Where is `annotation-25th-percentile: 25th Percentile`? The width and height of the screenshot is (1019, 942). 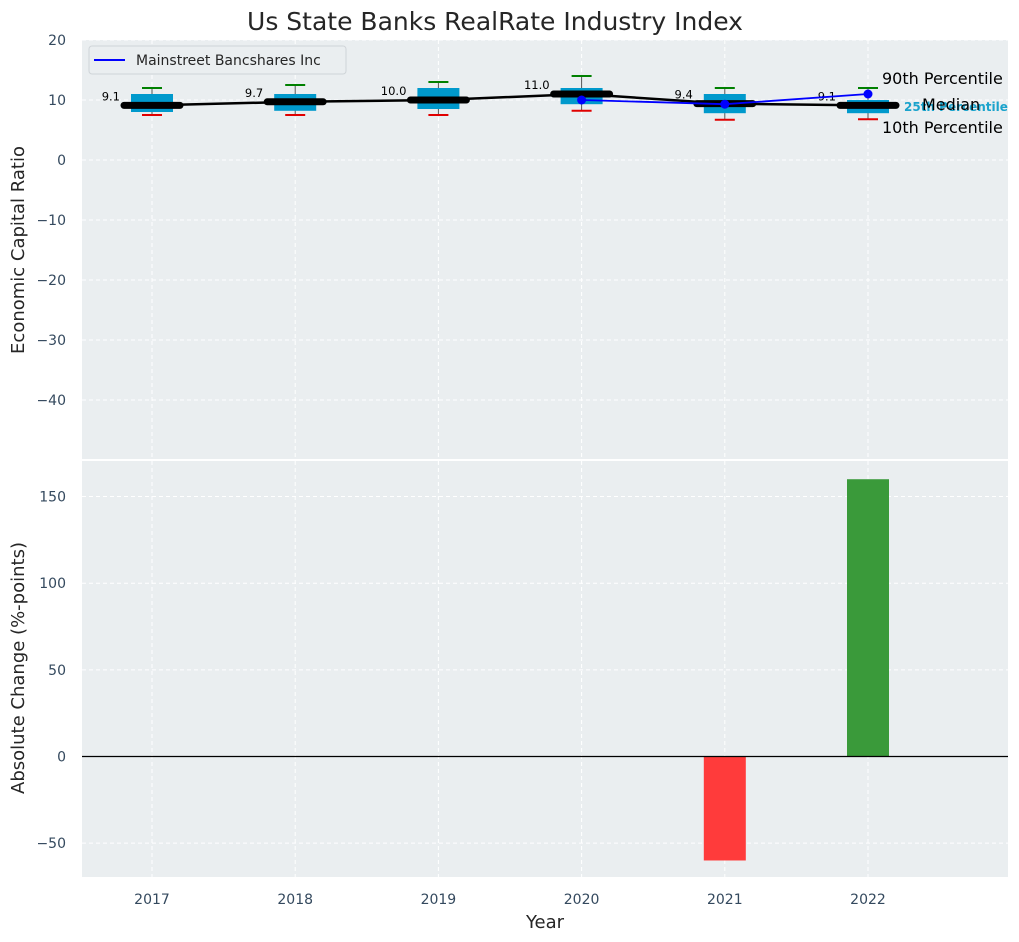
annotation-25th-percentile: 25th Percentile is located at coordinates (956, 107).